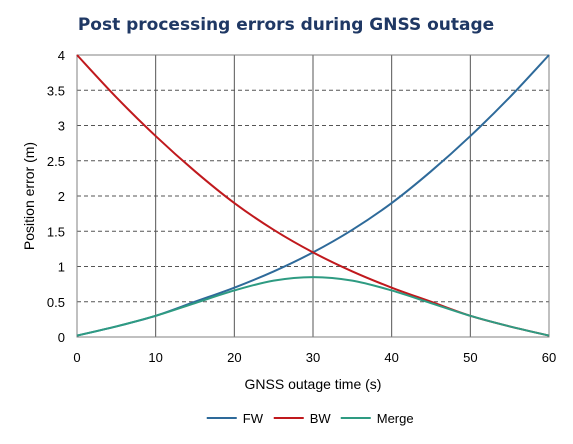 The image size is (573, 444). Describe the element at coordinates (56, 90) in the screenshot. I see `y-tick-label: 3.5` at that location.